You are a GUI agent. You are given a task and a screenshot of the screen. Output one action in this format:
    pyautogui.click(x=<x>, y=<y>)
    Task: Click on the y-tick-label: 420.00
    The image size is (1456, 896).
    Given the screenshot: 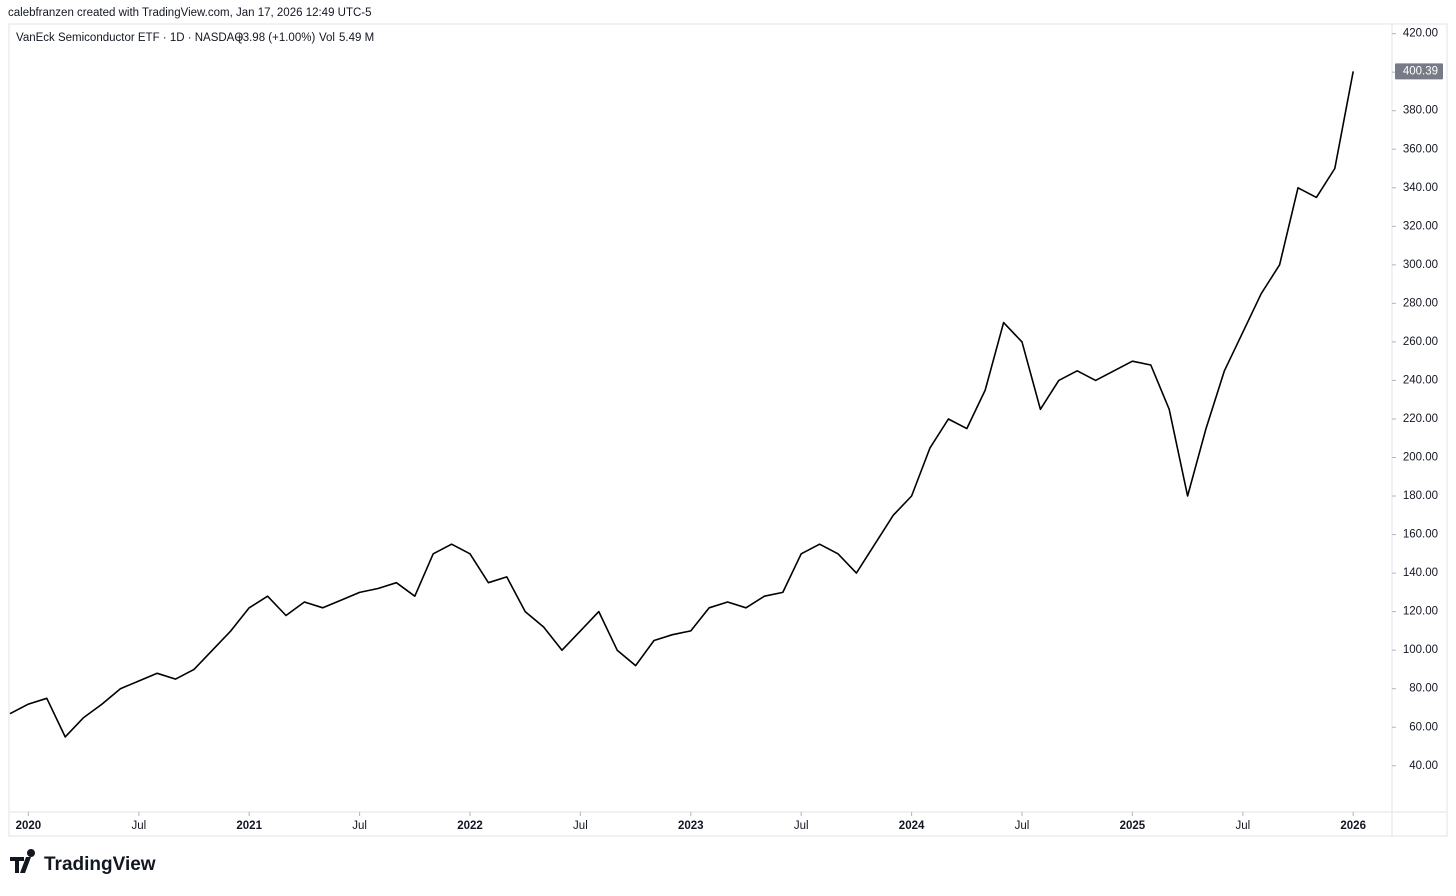 What is the action you would take?
    pyautogui.click(x=1420, y=34)
    